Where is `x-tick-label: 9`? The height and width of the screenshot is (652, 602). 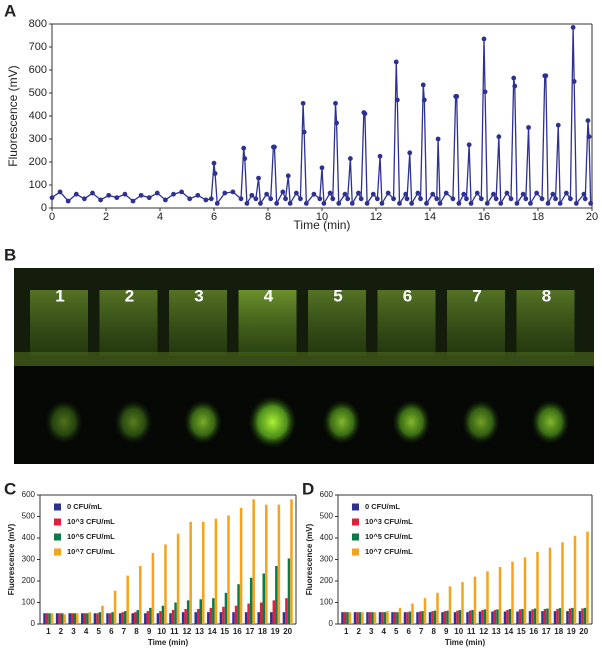
x-tick-label: 9 is located at coordinates (446, 631).